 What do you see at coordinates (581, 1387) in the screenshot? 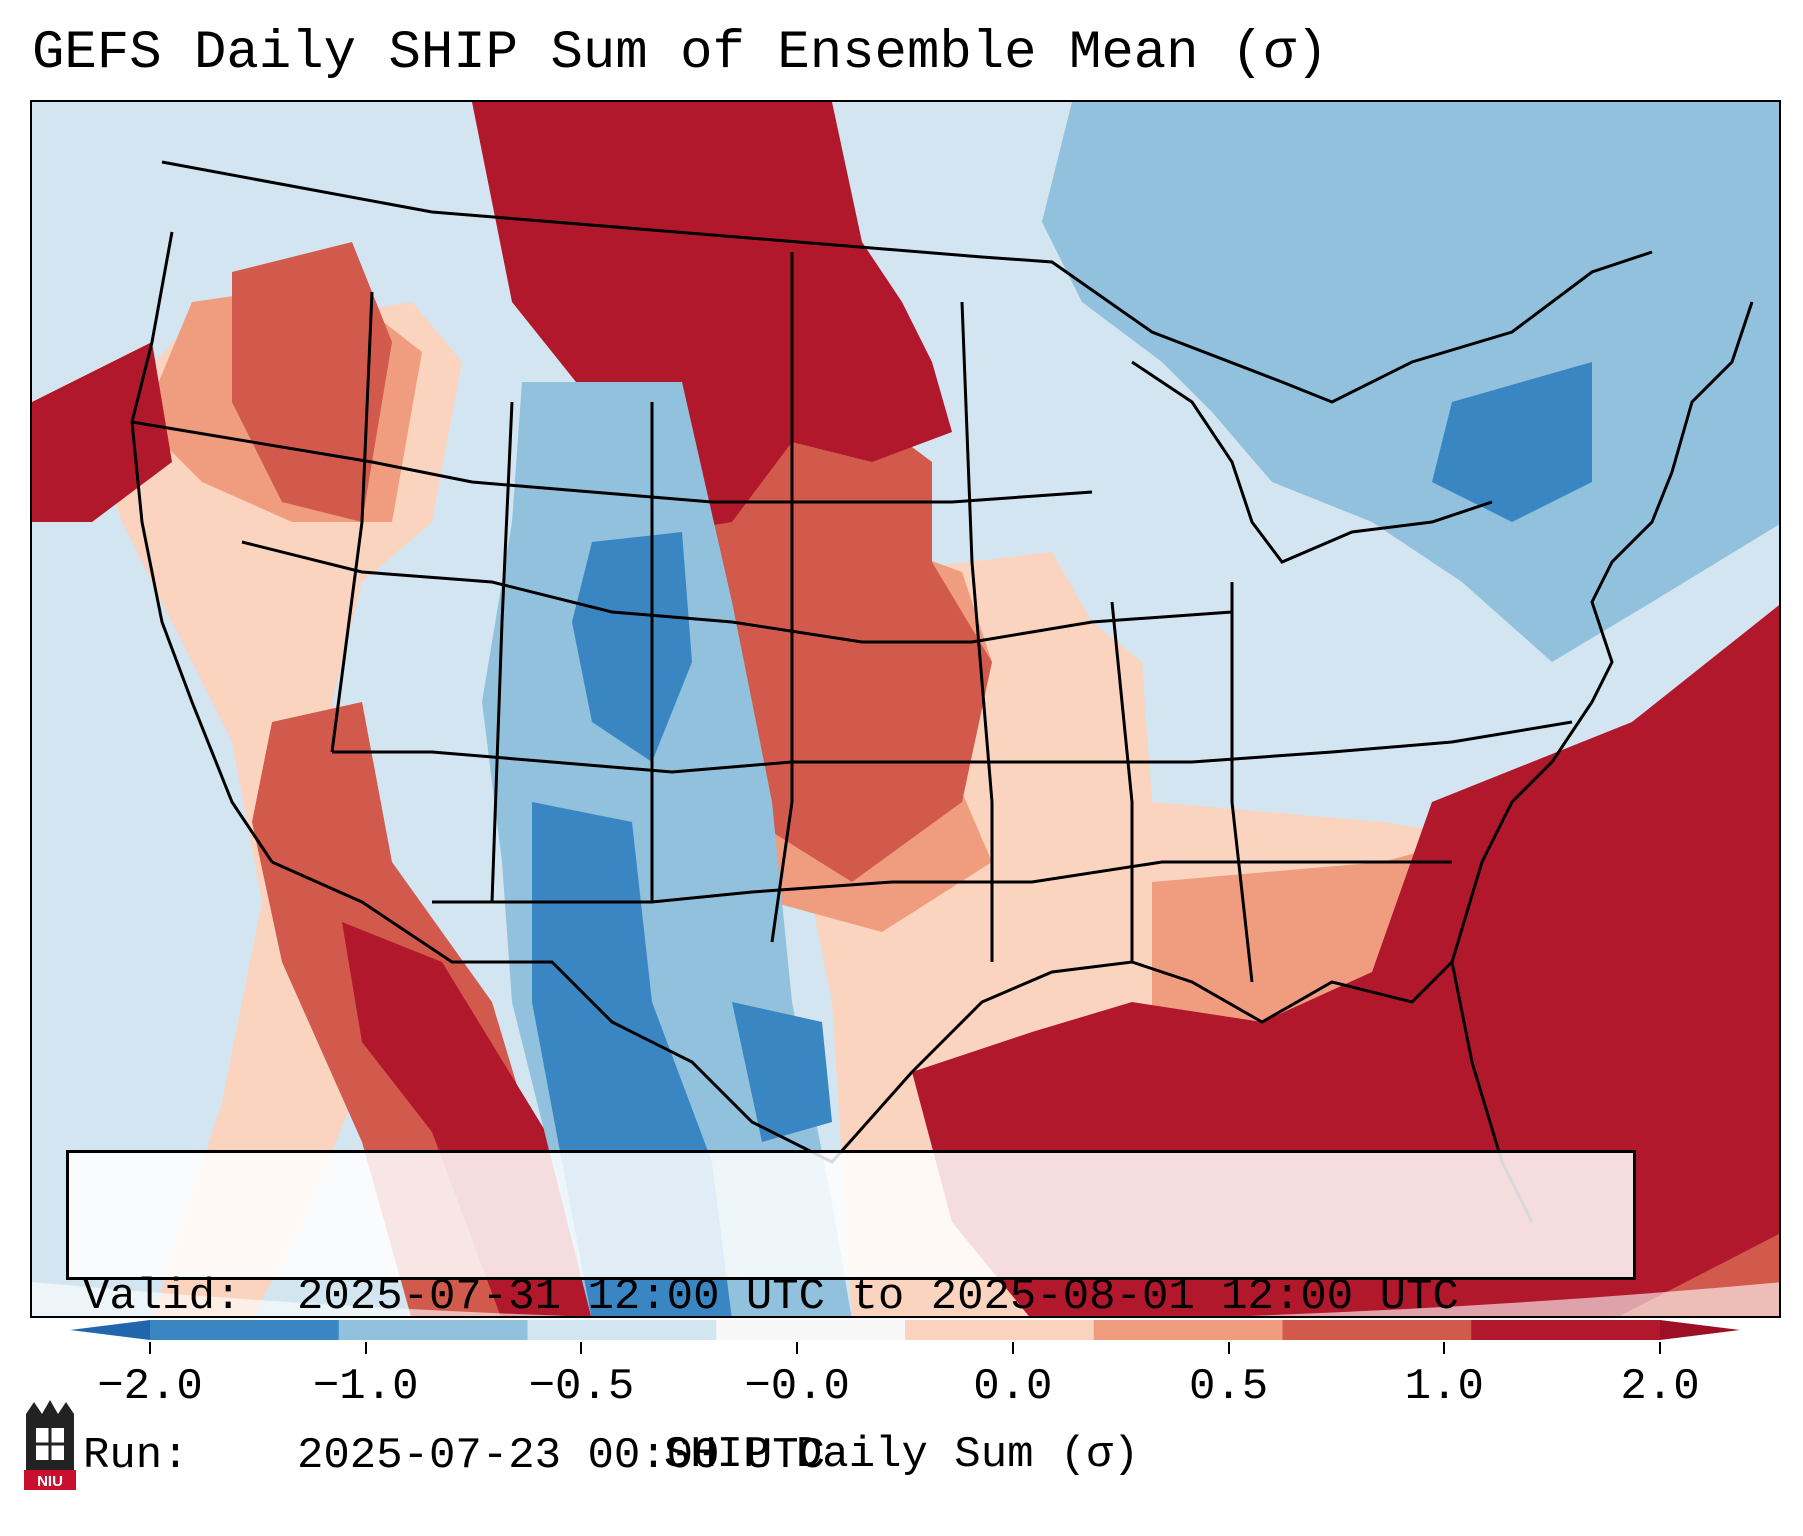
I see `colorbar-tick-label: −0.5` at bounding box center [581, 1387].